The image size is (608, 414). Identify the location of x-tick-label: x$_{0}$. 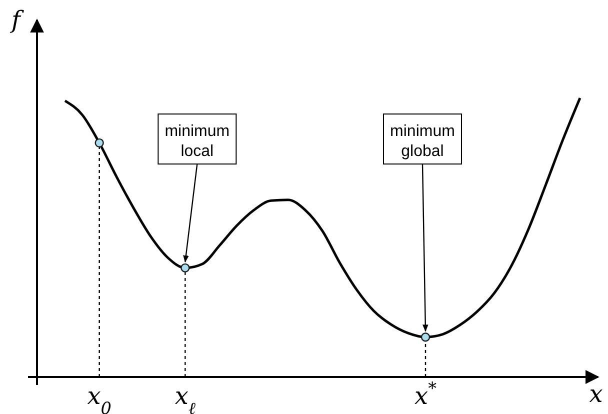
(99, 398).